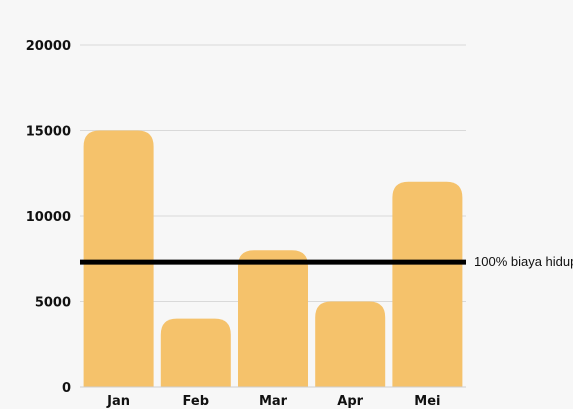 The image size is (573, 409). I want to click on x-axis-ticks: Jan Feb Mar Apr Mei, so click(273, 401).